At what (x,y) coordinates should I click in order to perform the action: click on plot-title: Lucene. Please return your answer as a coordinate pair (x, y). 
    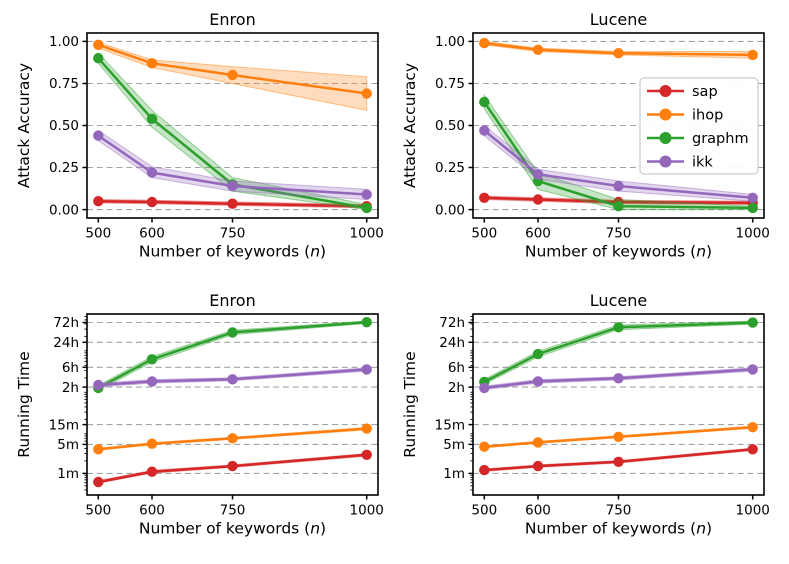
    Looking at the image, I should click on (618, 19).